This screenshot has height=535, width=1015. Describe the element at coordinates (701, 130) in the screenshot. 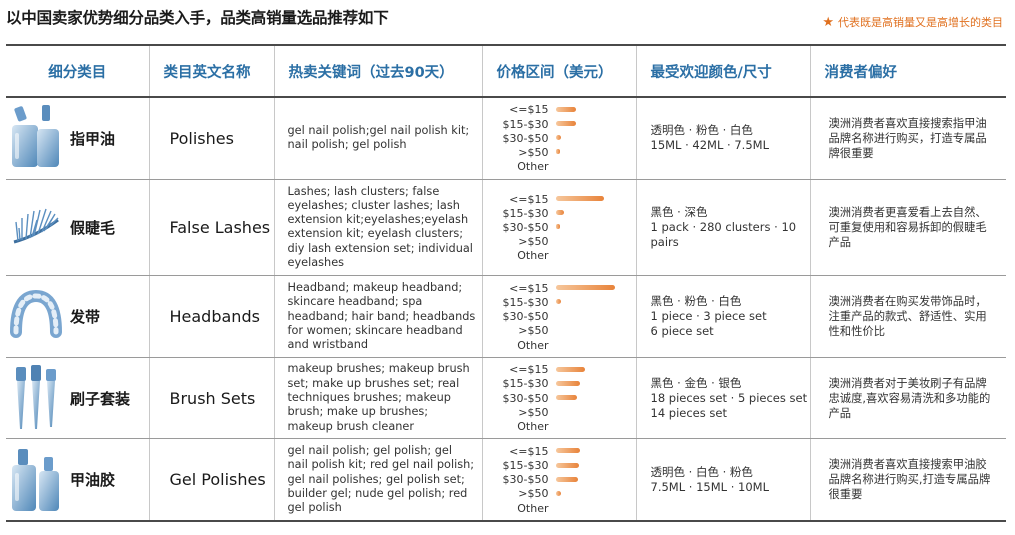

I see `color-size-line: 透明色 · 粉色 · 白色` at that location.